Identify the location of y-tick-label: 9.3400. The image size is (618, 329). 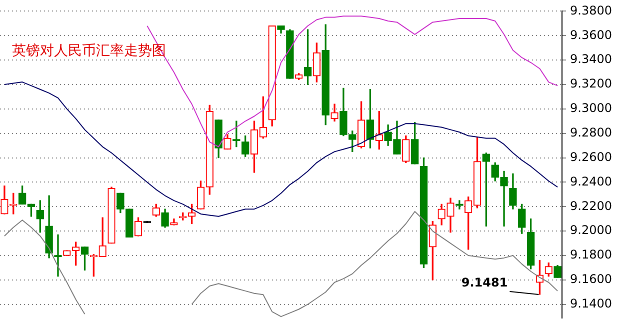
(591, 59).